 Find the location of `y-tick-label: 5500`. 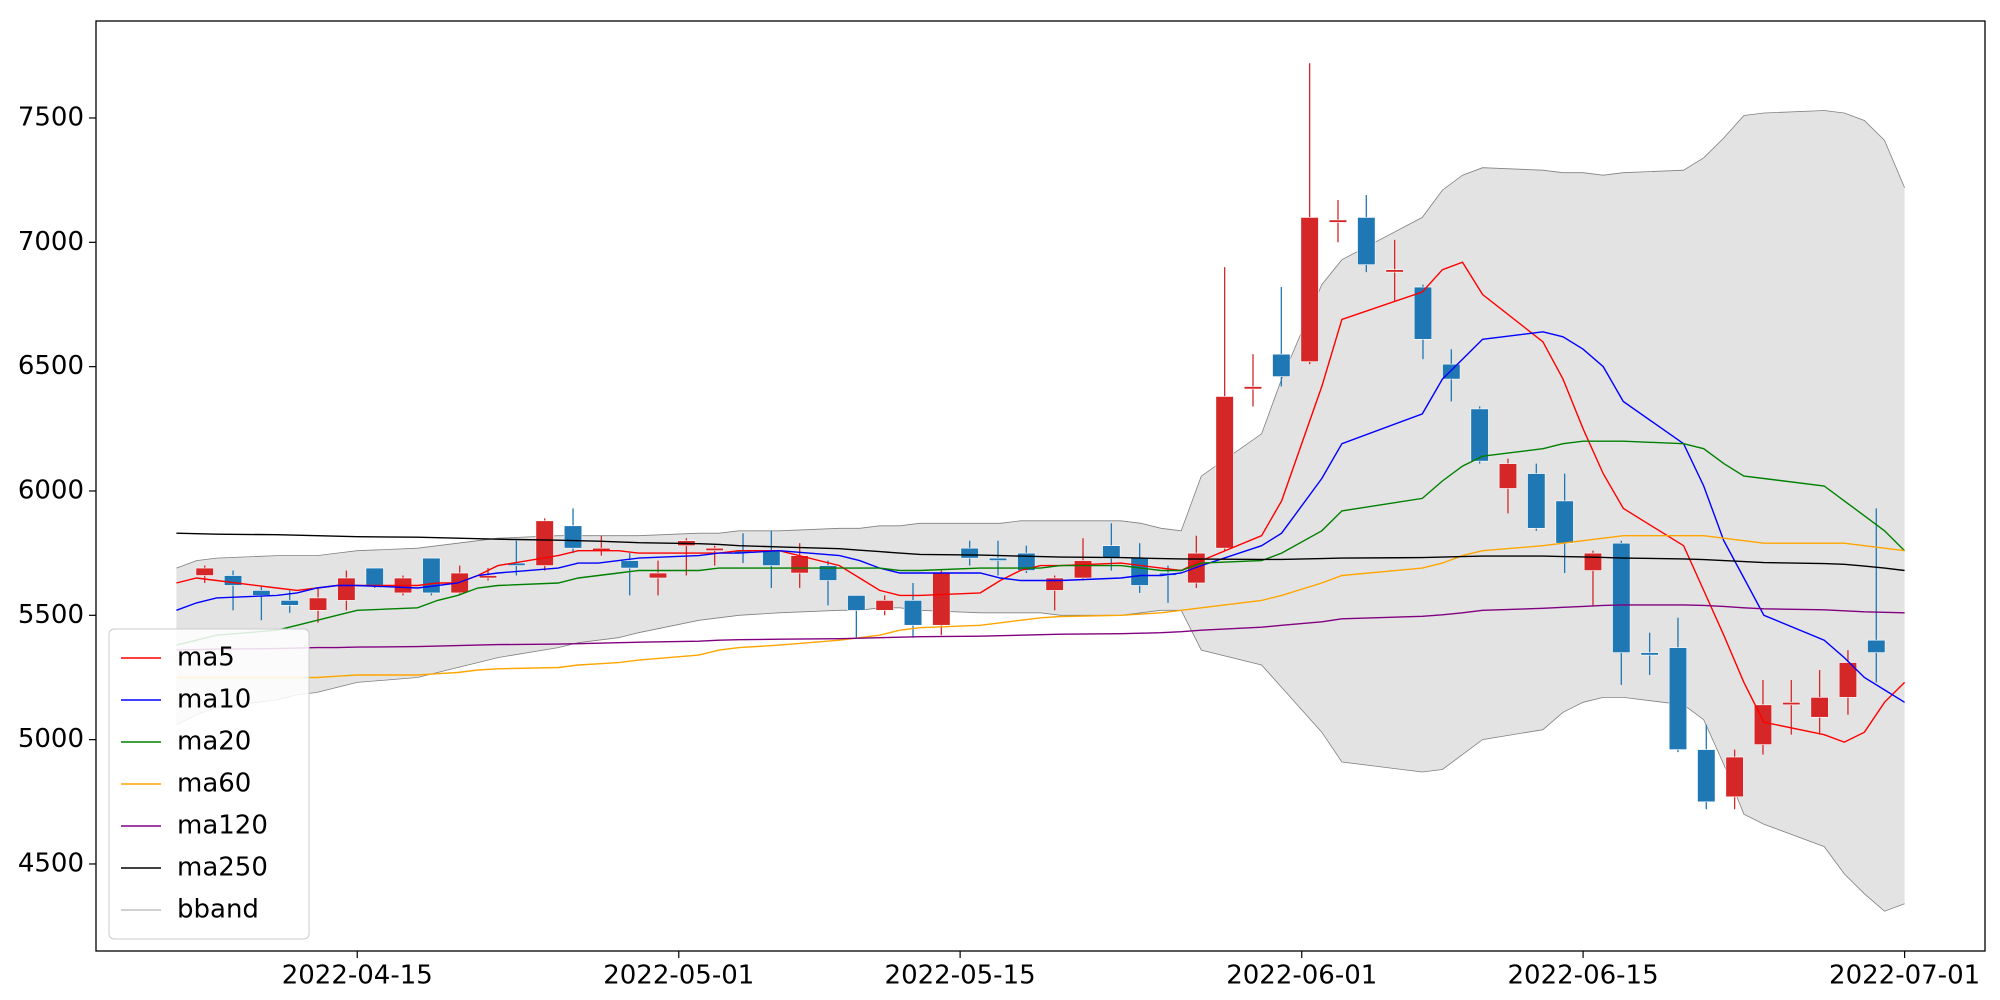

y-tick-label: 5500 is located at coordinates (51, 615).